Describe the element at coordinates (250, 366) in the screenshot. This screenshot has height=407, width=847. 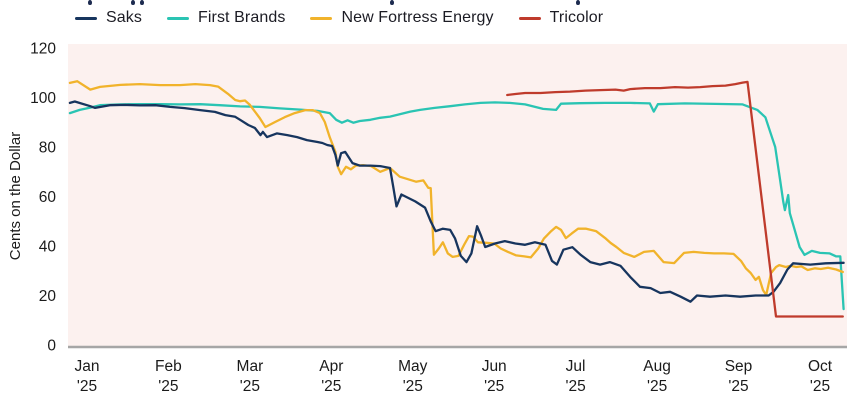
I see `x-tick-label-month: Mar` at that location.